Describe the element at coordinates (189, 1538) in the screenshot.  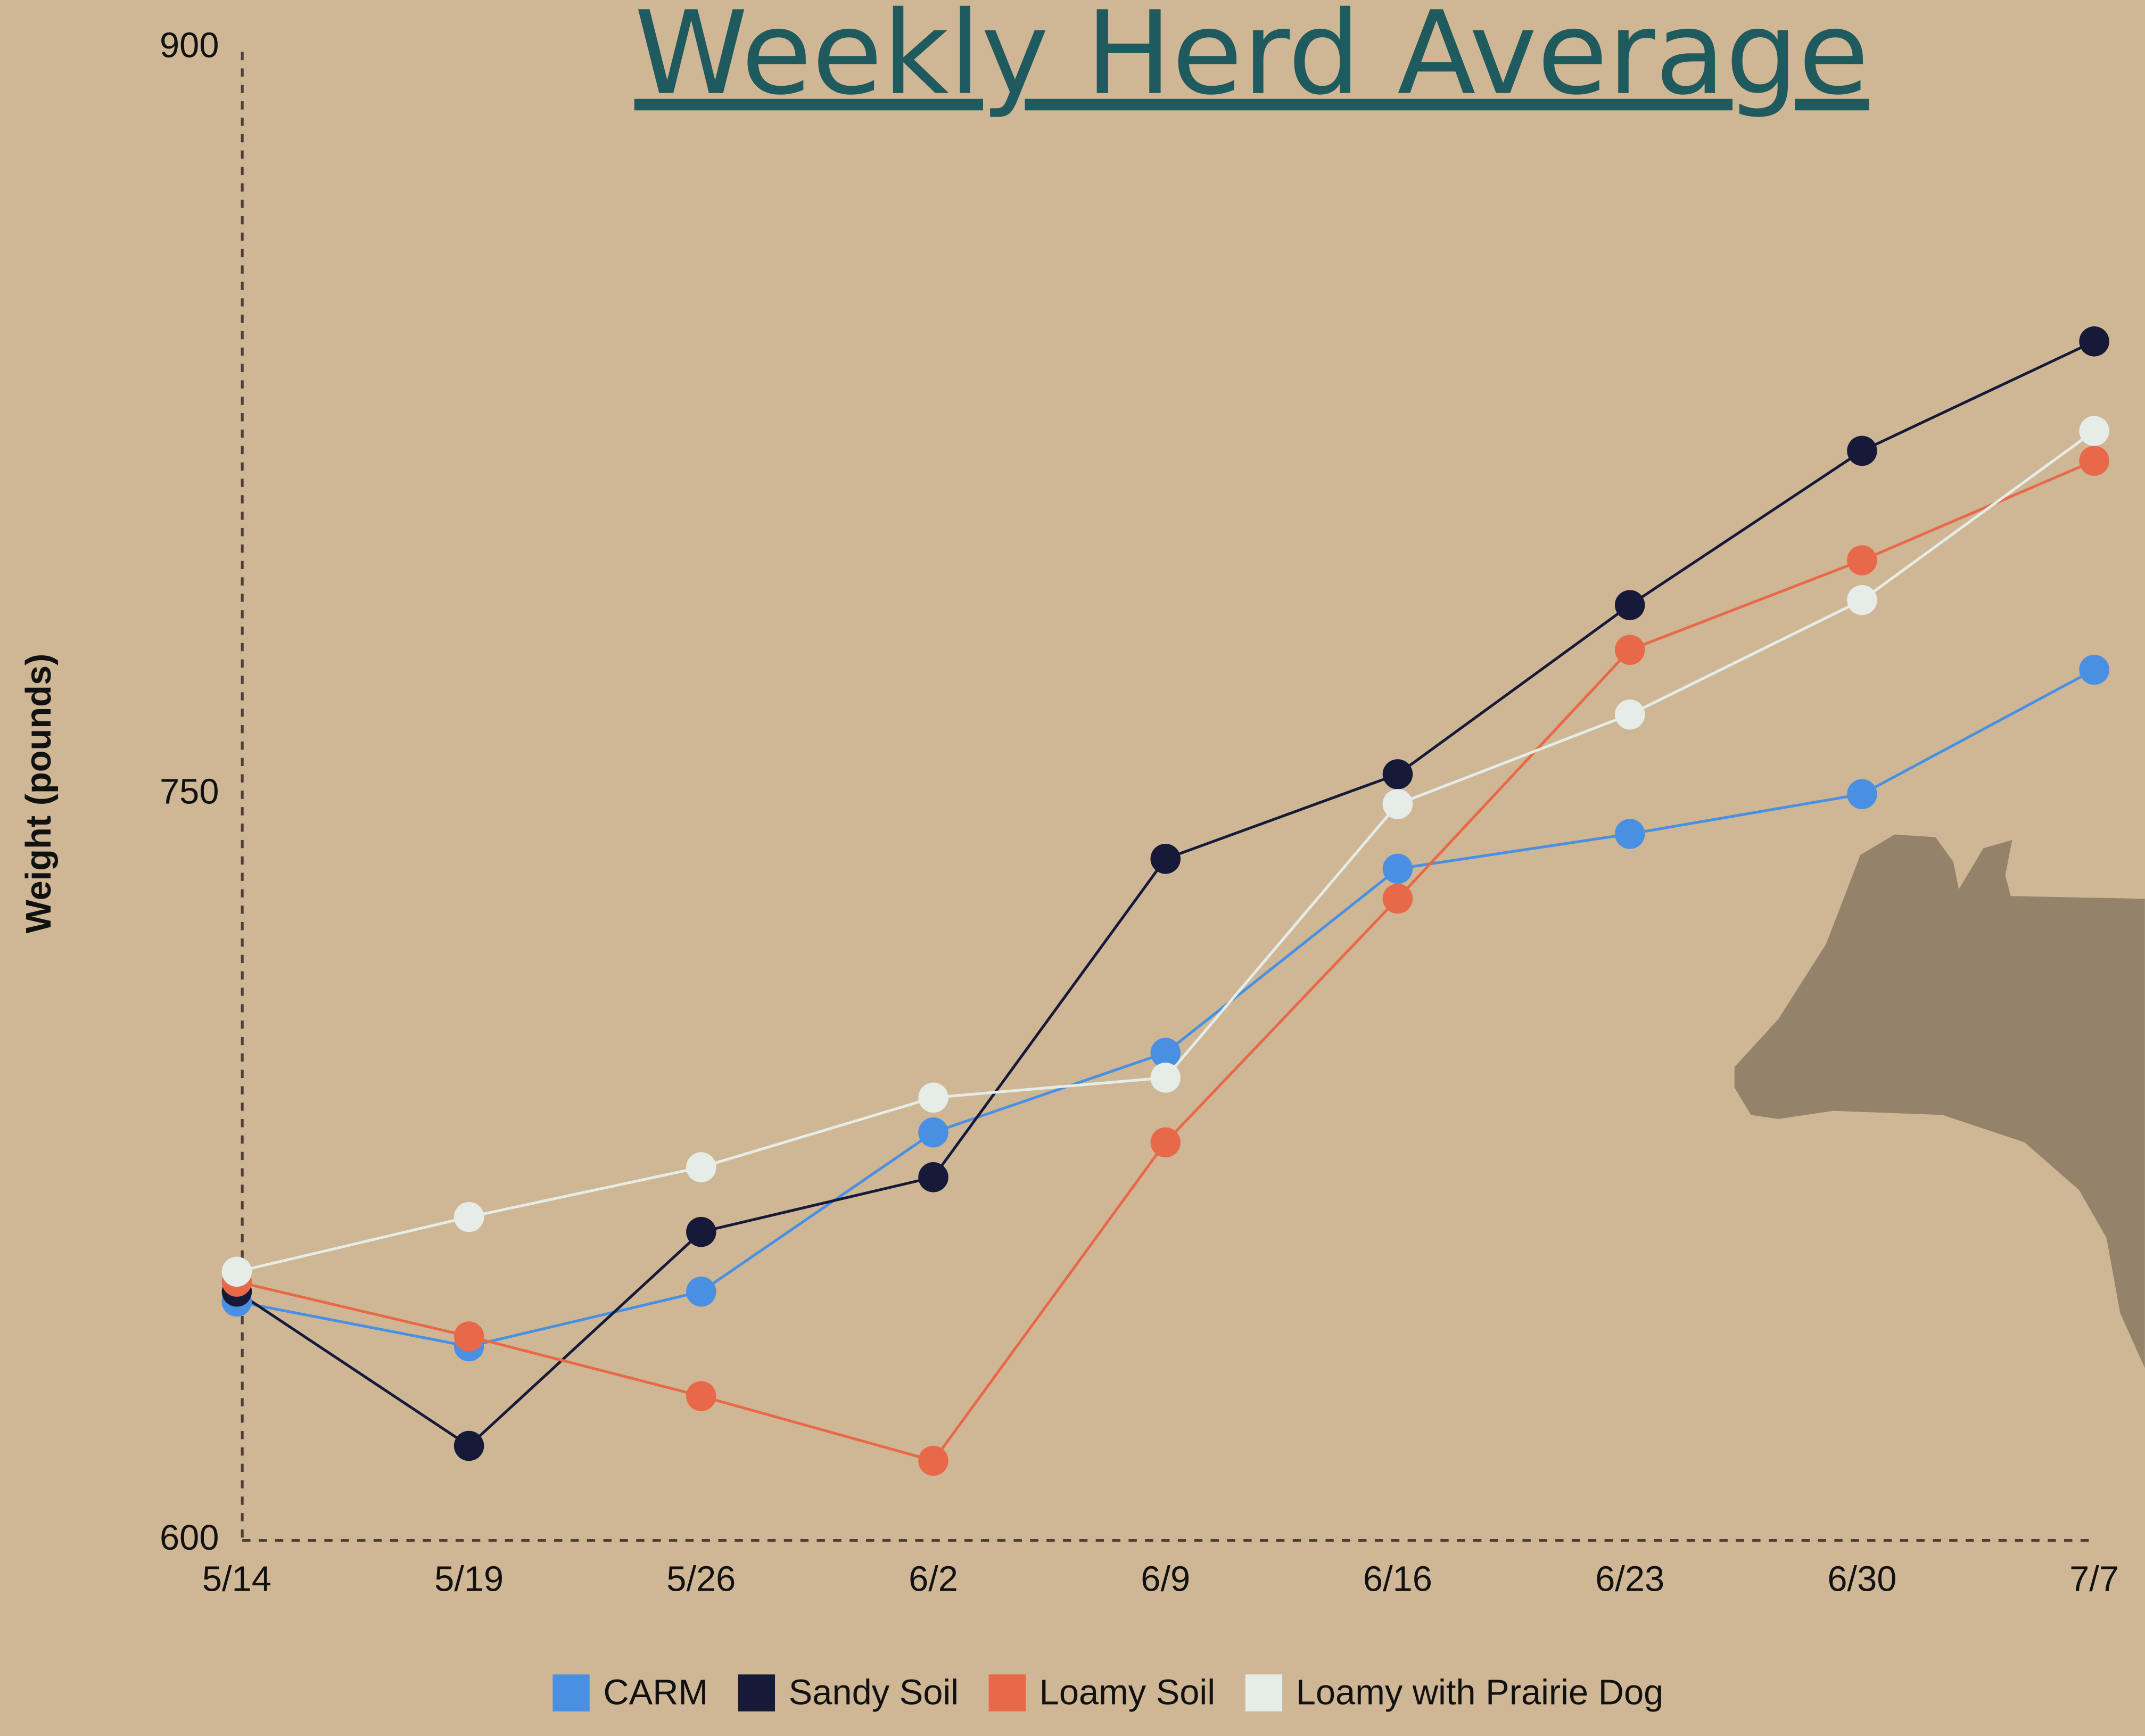
I see `y-tick-label: 600` at that location.